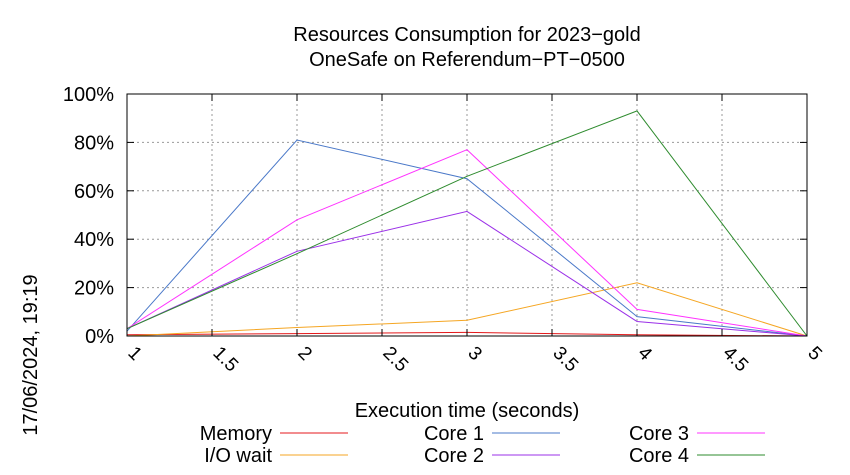  Describe the element at coordinates (659, 456) in the screenshot. I see `legend-label-core-4: Core 4` at that location.